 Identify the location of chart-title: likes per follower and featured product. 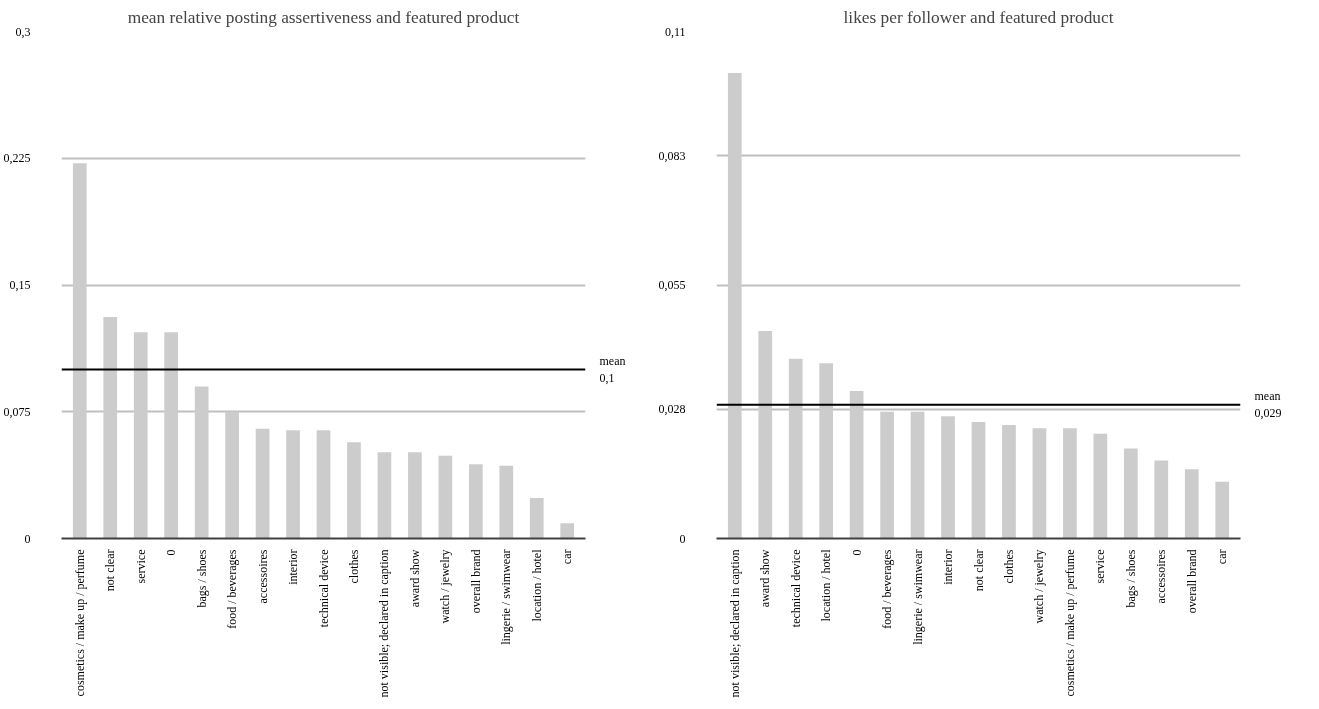
(978, 17).